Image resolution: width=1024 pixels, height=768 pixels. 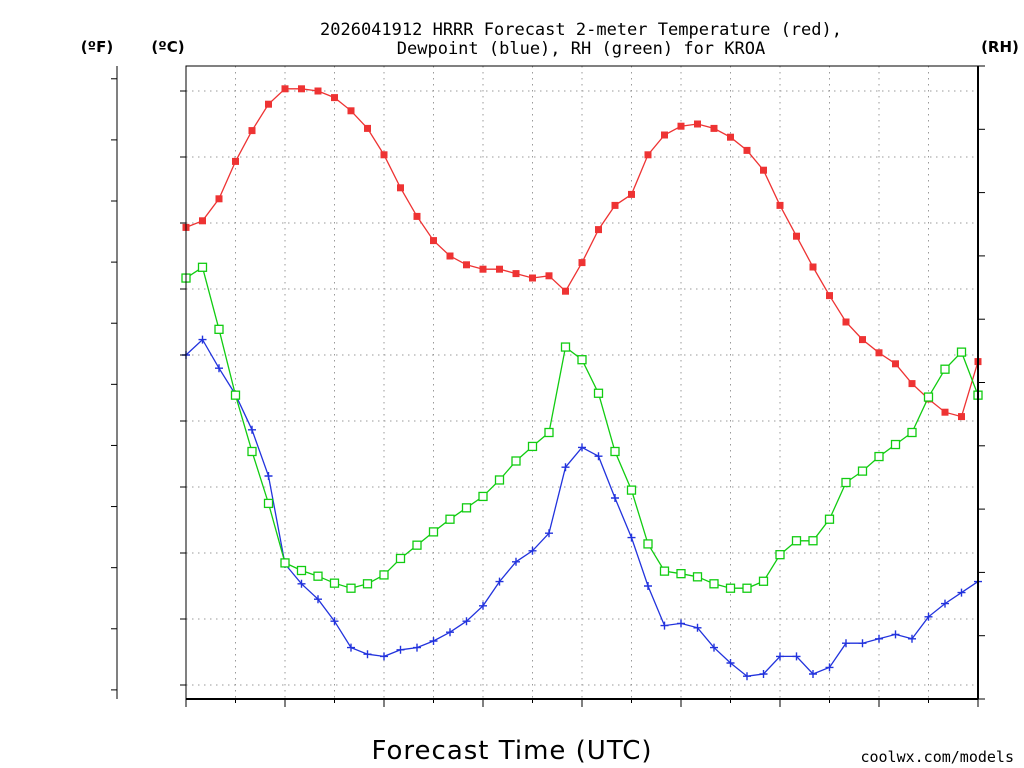 What do you see at coordinates (97, 47) in the screenshot?
I see `left-outer-axis-unit: (ºF)` at bounding box center [97, 47].